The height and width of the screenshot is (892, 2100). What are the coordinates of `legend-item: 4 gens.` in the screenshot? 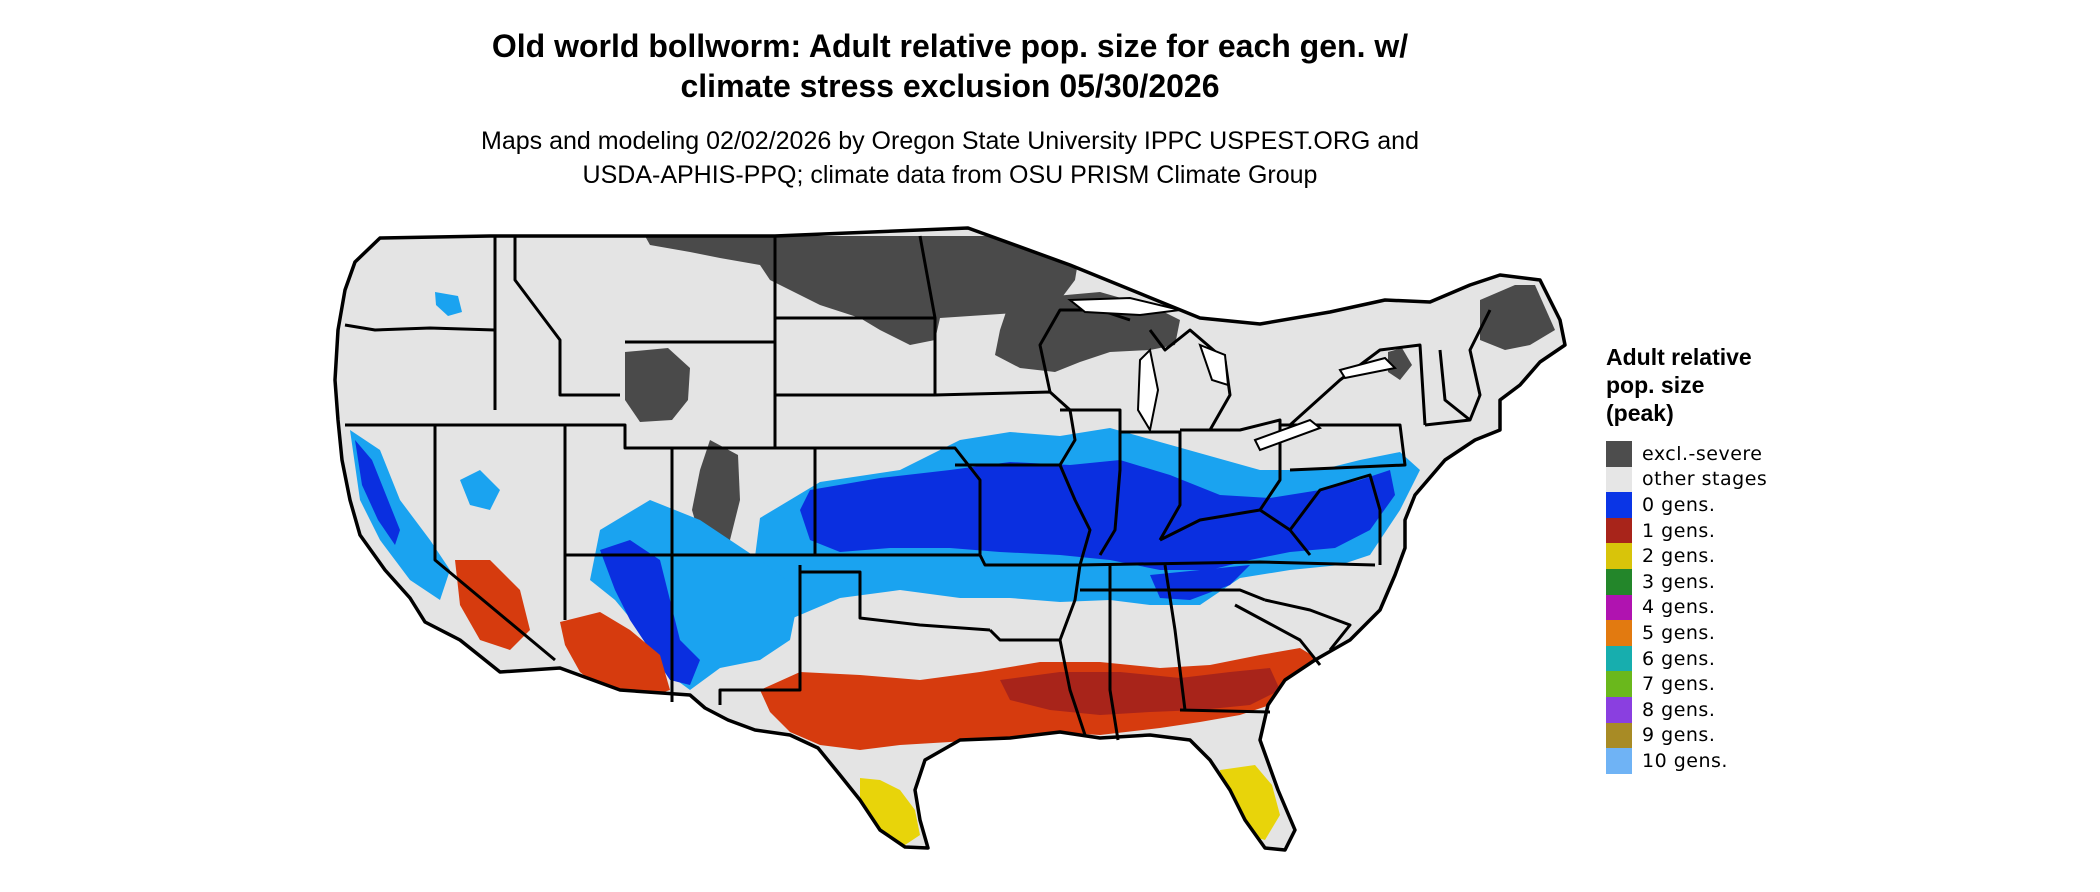 It's located at (1756, 607).